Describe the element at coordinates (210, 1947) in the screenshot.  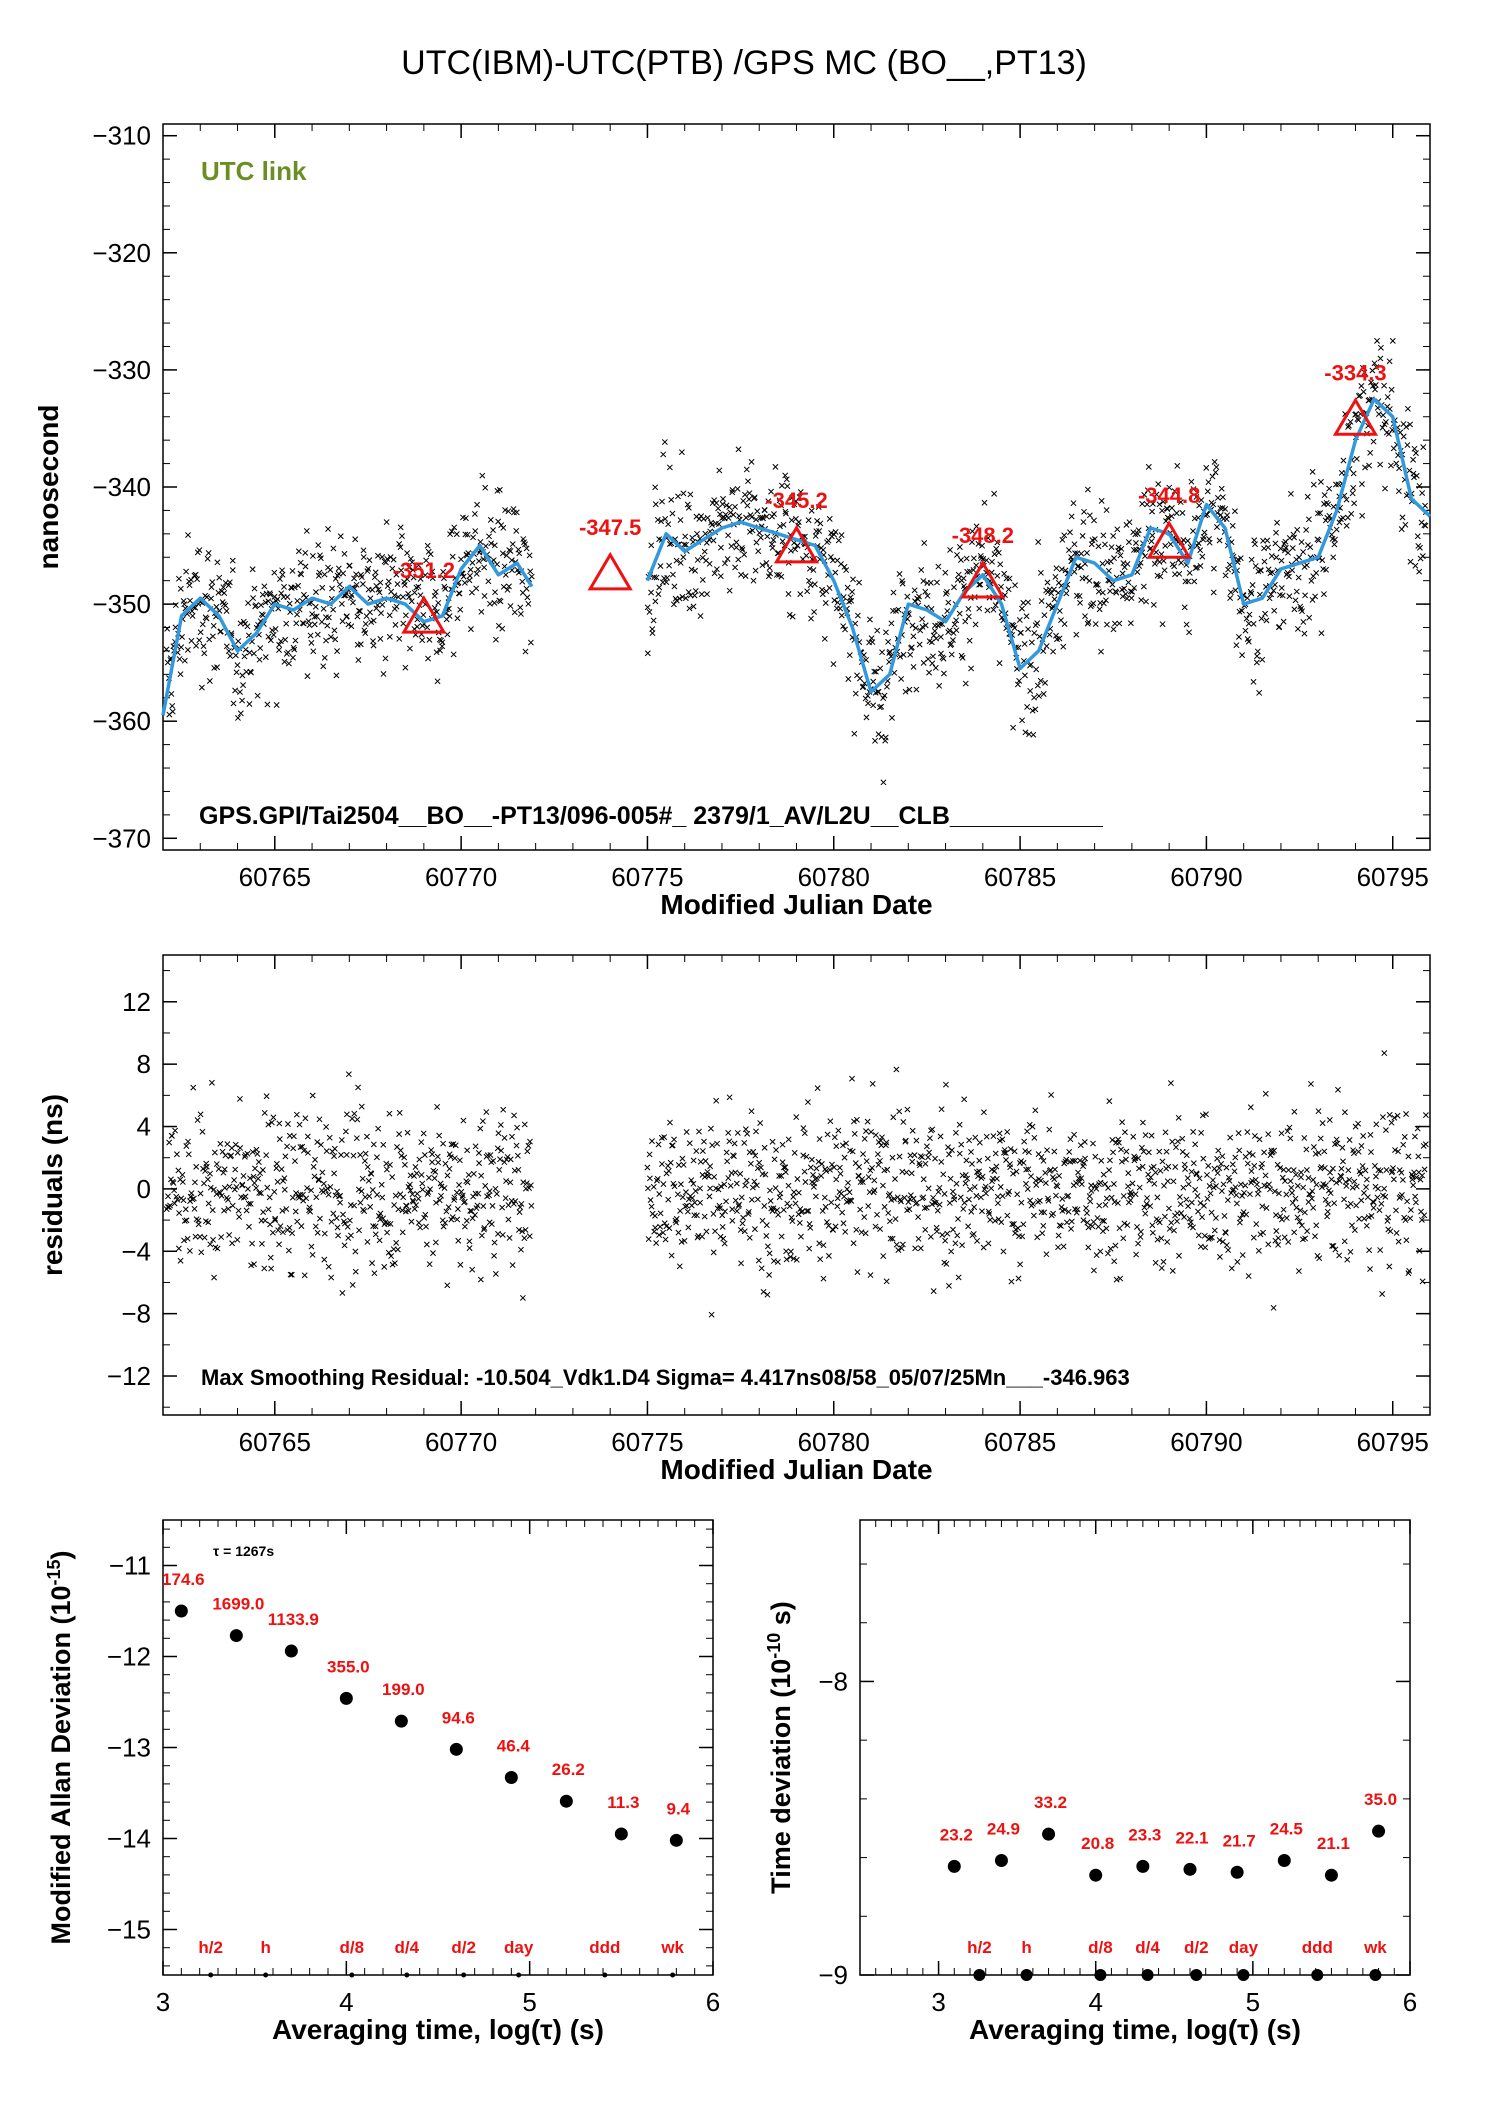
I see `mdev-interval-label: h/2` at that location.